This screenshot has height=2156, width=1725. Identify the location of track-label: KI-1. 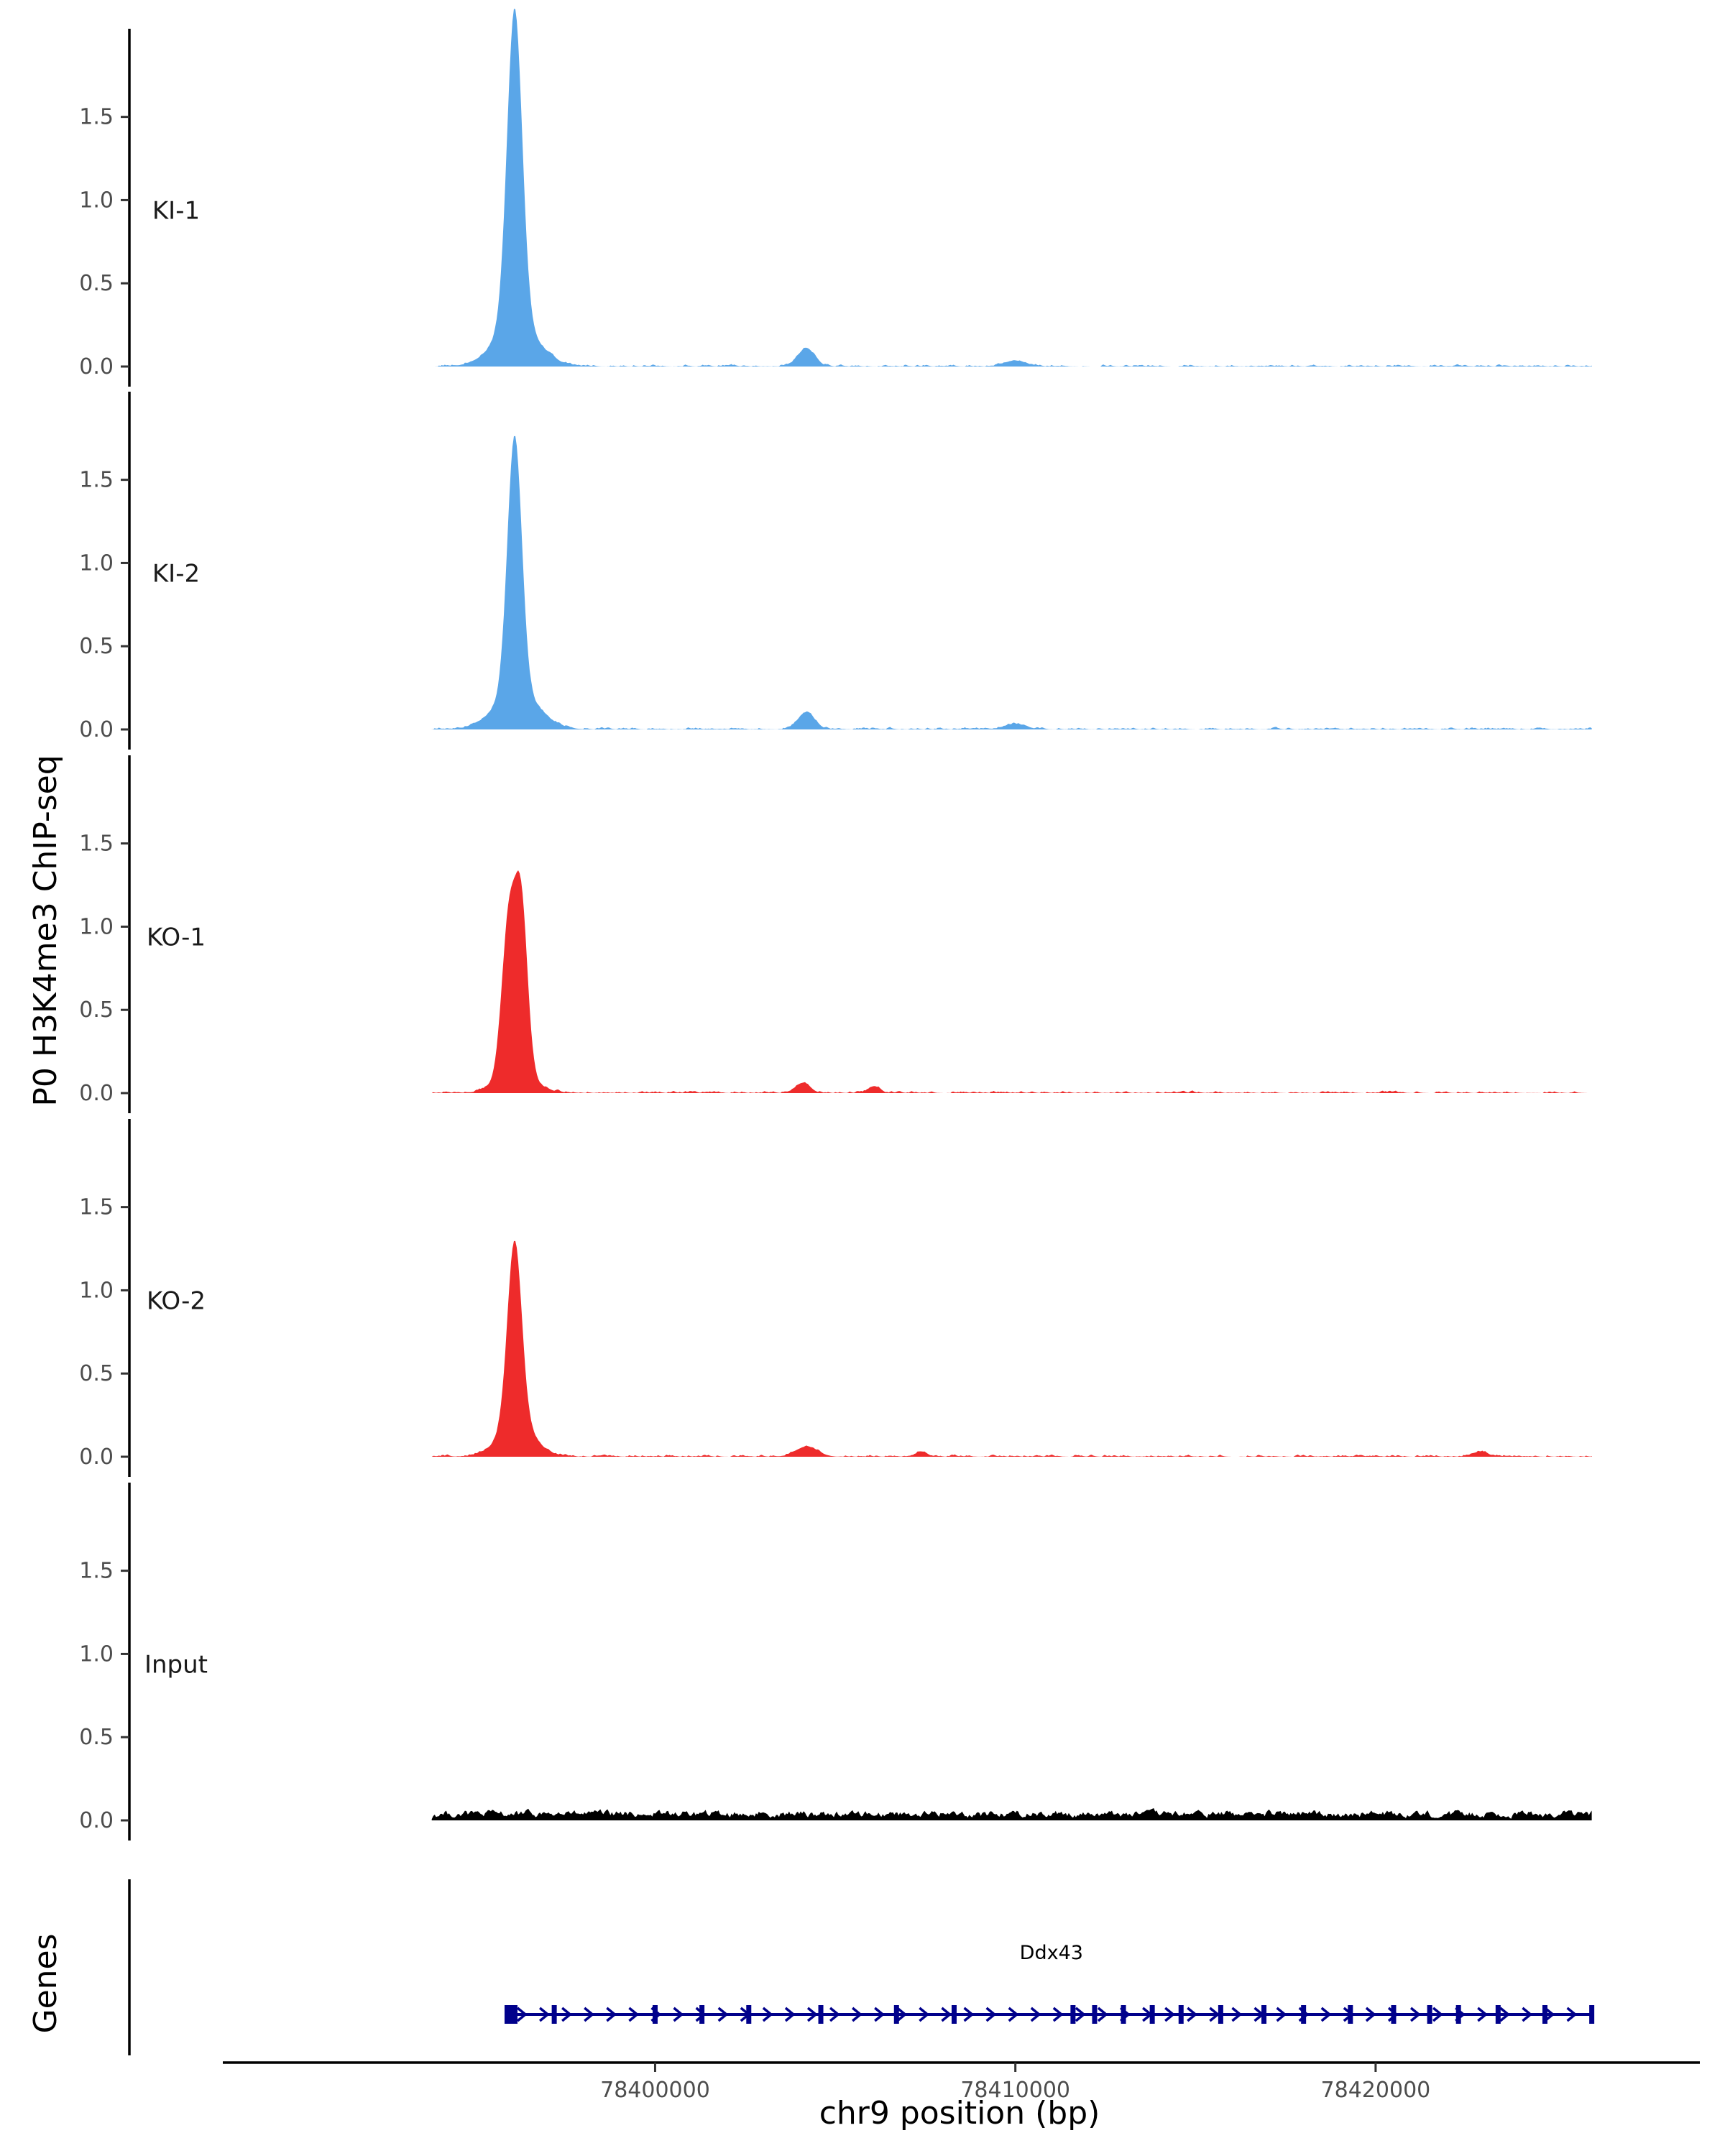
(176, 210).